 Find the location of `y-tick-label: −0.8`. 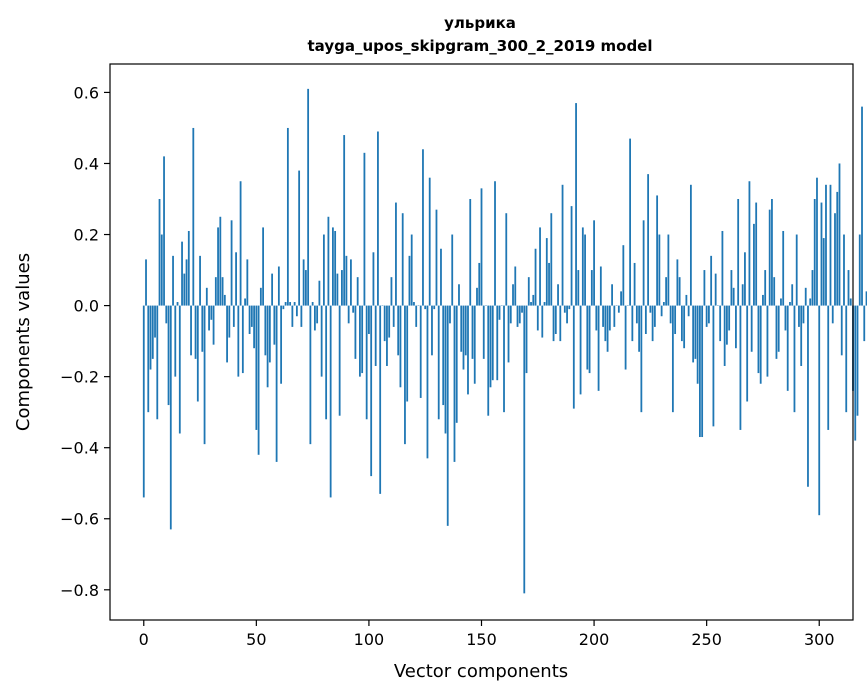

y-tick-label: −0.8 is located at coordinates (79, 590).